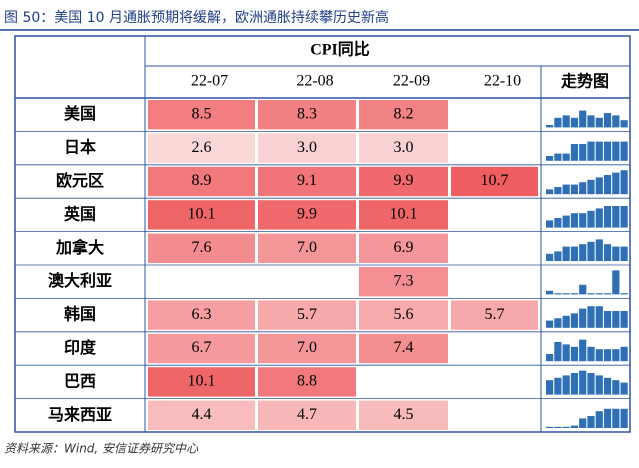 The height and width of the screenshot is (468, 639). I want to click on cell-value: 7.3, so click(404, 280).